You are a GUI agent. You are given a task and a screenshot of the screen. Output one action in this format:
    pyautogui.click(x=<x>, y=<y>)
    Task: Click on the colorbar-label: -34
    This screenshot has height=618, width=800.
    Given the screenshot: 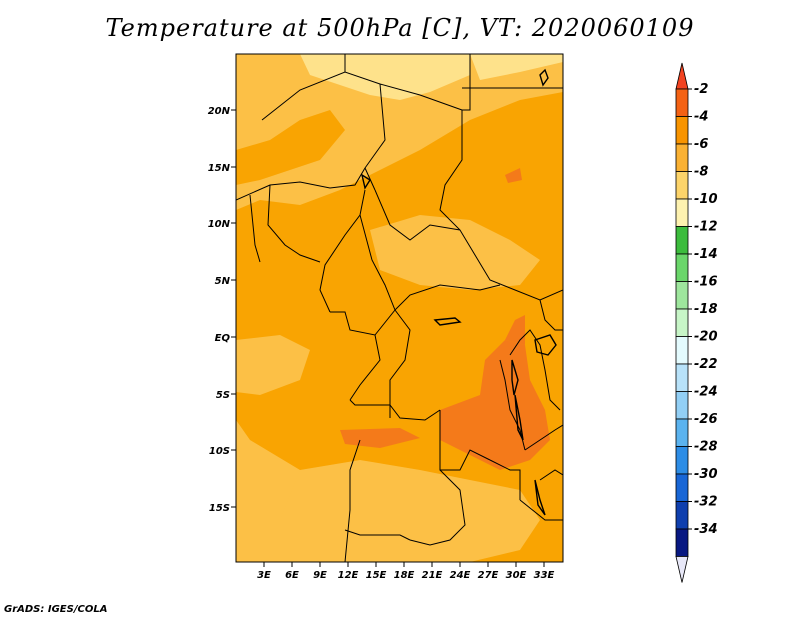 What is the action you would take?
    pyautogui.click(x=706, y=529)
    